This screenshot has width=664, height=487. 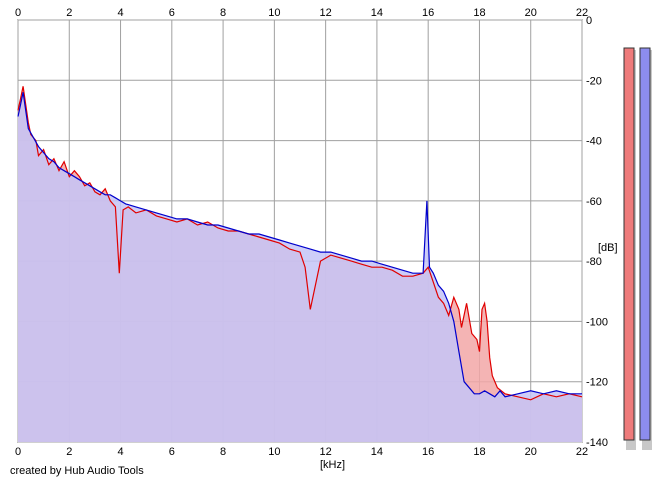 What do you see at coordinates (77, 471) in the screenshot?
I see `credit-text: created by Hub Audio Tools` at bounding box center [77, 471].